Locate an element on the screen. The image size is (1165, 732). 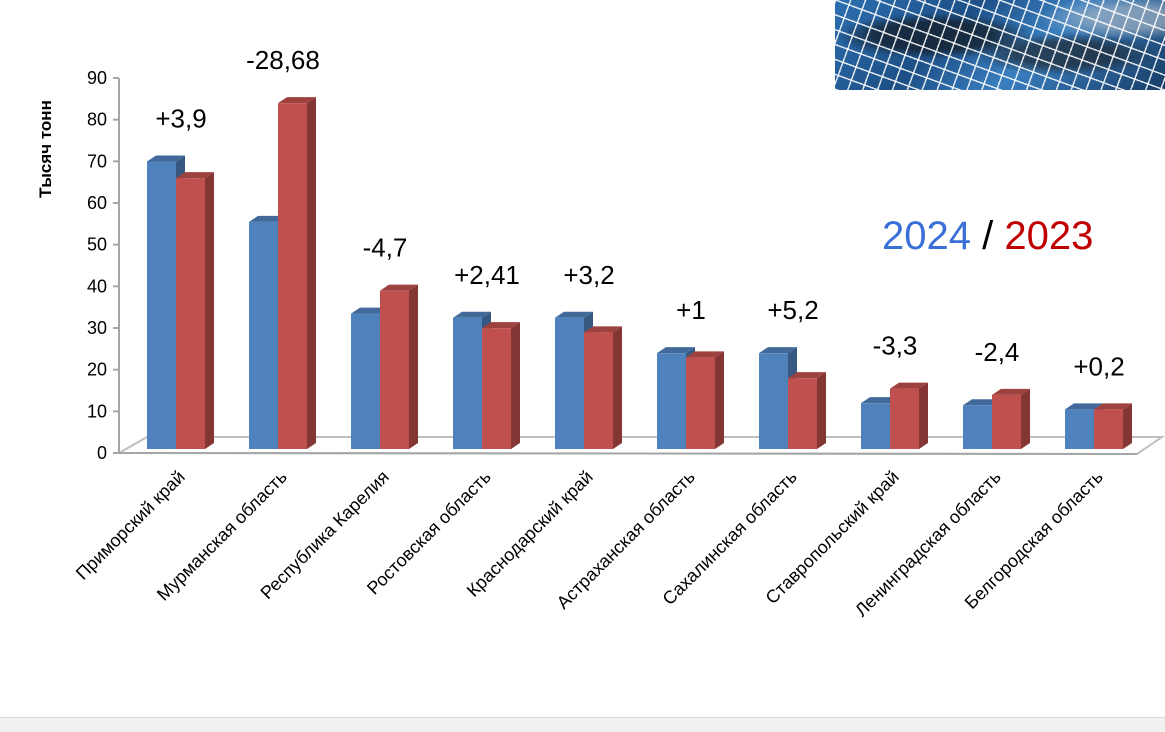
y-tick-label: 50 is located at coordinates (97, 245).